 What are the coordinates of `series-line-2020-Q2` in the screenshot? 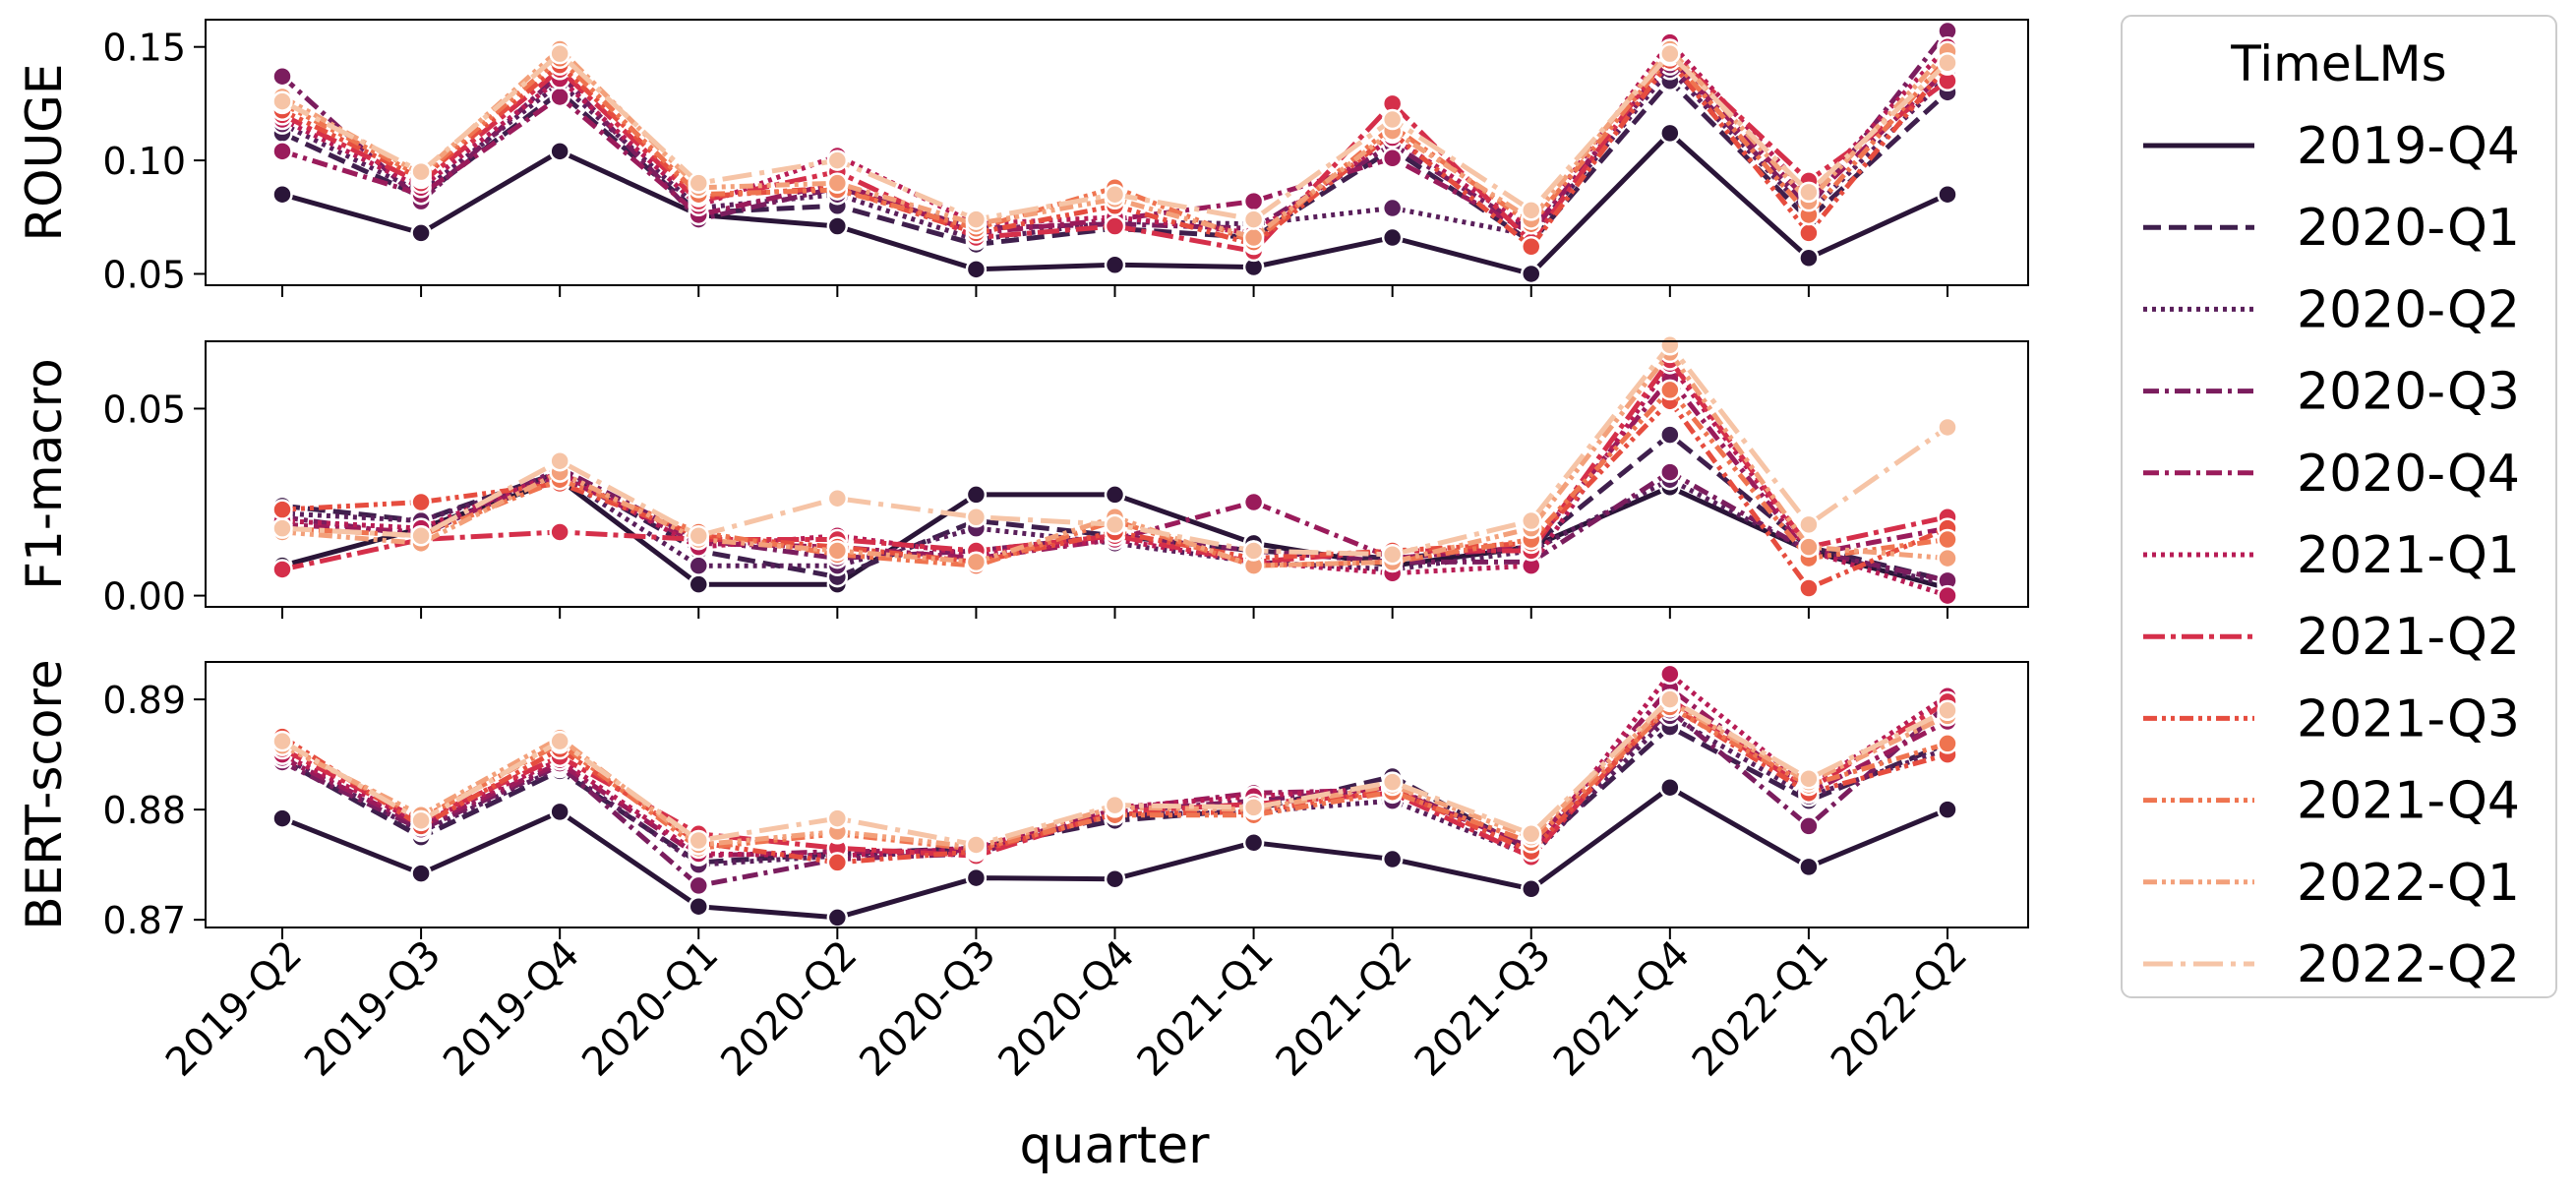 It's located at (1114, 790).